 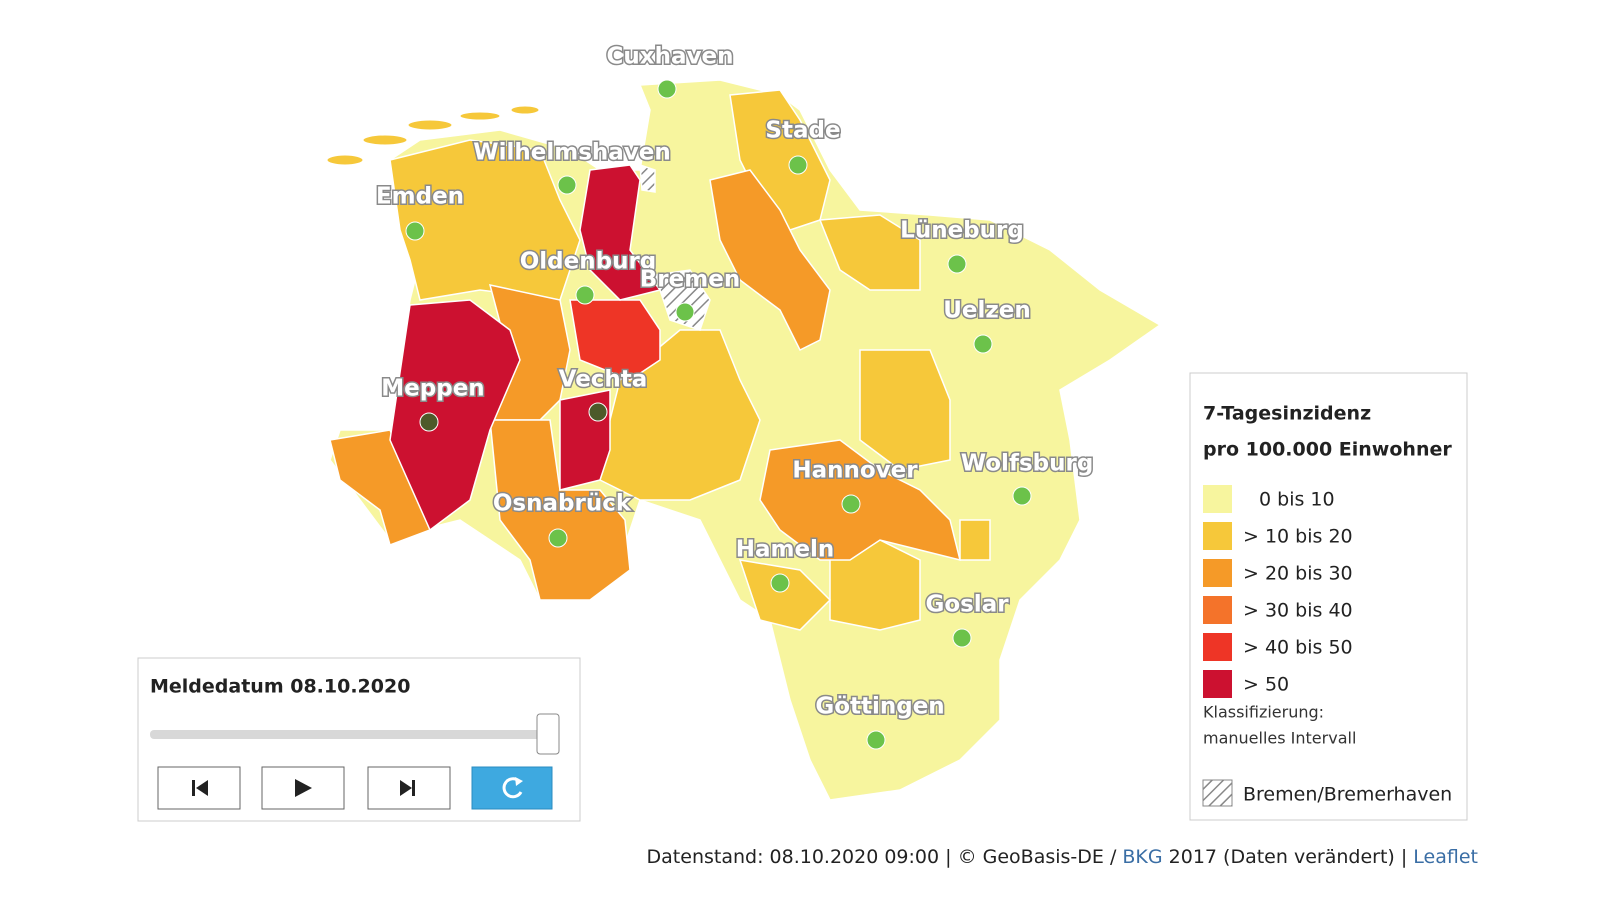 I want to click on city-label: Wilhelmshaven, so click(x=572, y=153).